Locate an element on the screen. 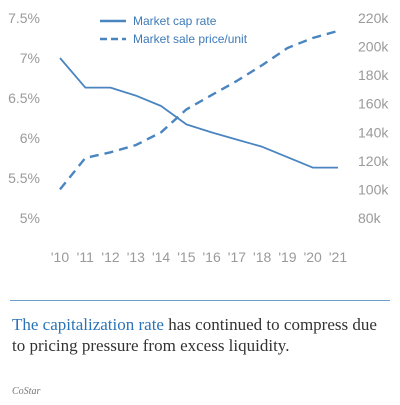 The image size is (400, 405). right-tick-label: 140k is located at coordinates (373, 132).